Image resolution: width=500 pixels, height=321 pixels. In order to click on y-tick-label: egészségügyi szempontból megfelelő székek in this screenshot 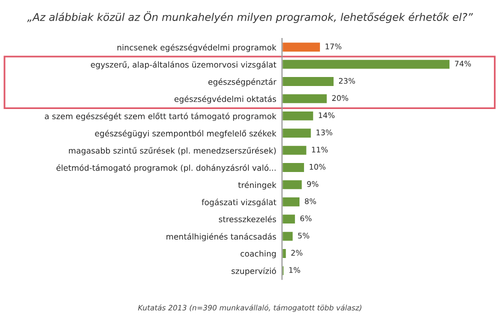, I will do `click(185, 134)`.